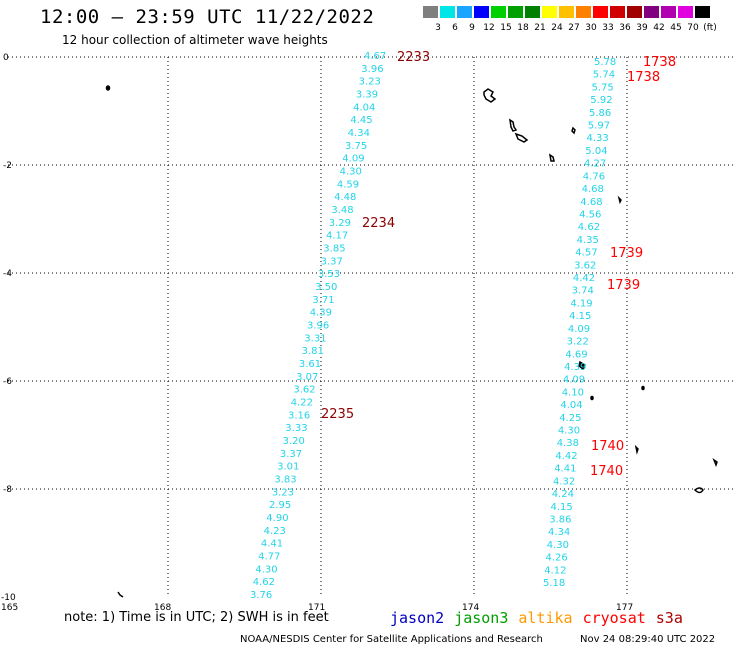  I want to click on wave-height-label: 4.77, so click(269, 557).